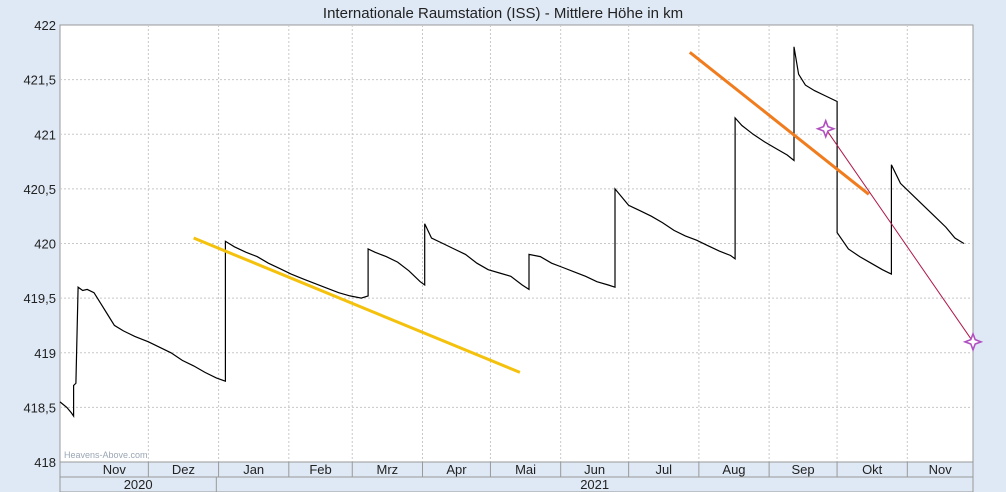  Describe the element at coordinates (138, 484) in the screenshot. I see `year-label: 2020` at that location.